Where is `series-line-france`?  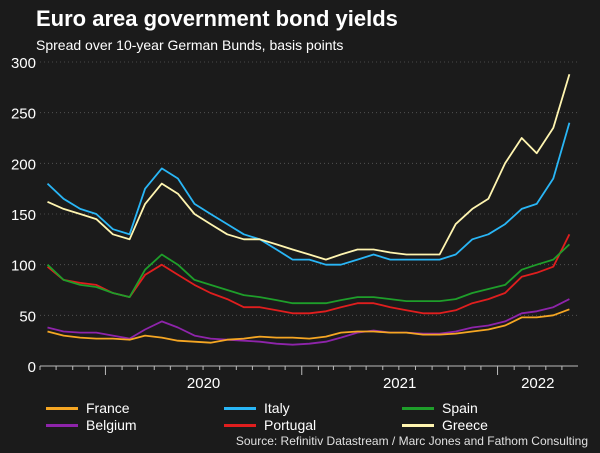
series-line-france is located at coordinates (308, 326).